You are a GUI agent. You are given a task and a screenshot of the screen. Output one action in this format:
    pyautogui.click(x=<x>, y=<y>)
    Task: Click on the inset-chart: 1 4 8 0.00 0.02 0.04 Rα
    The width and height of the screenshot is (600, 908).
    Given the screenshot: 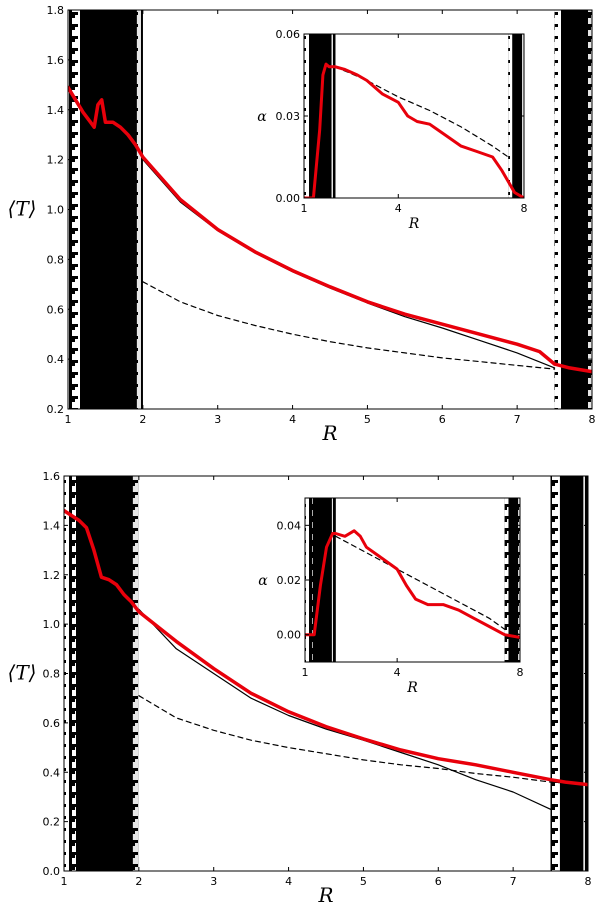 What is the action you would take?
    pyautogui.click(x=391, y=596)
    